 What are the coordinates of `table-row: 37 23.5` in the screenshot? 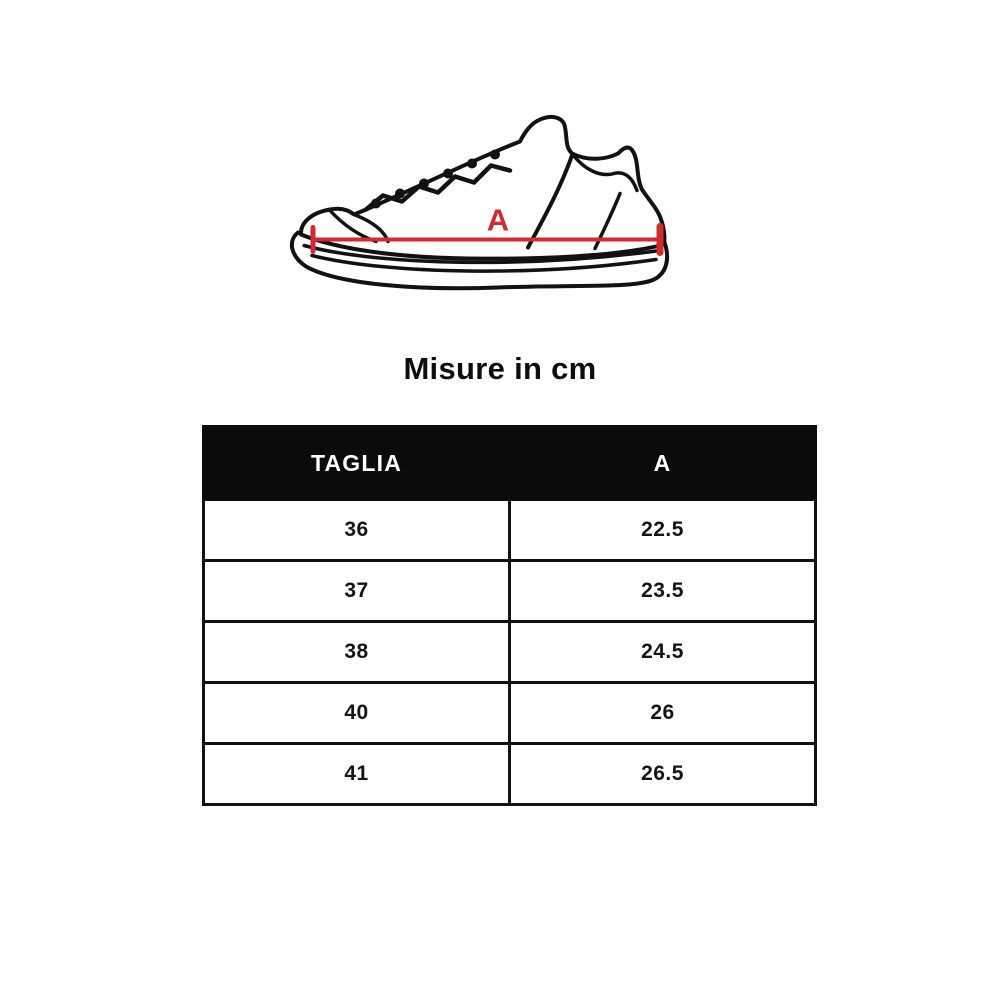 It's located at (509, 591).